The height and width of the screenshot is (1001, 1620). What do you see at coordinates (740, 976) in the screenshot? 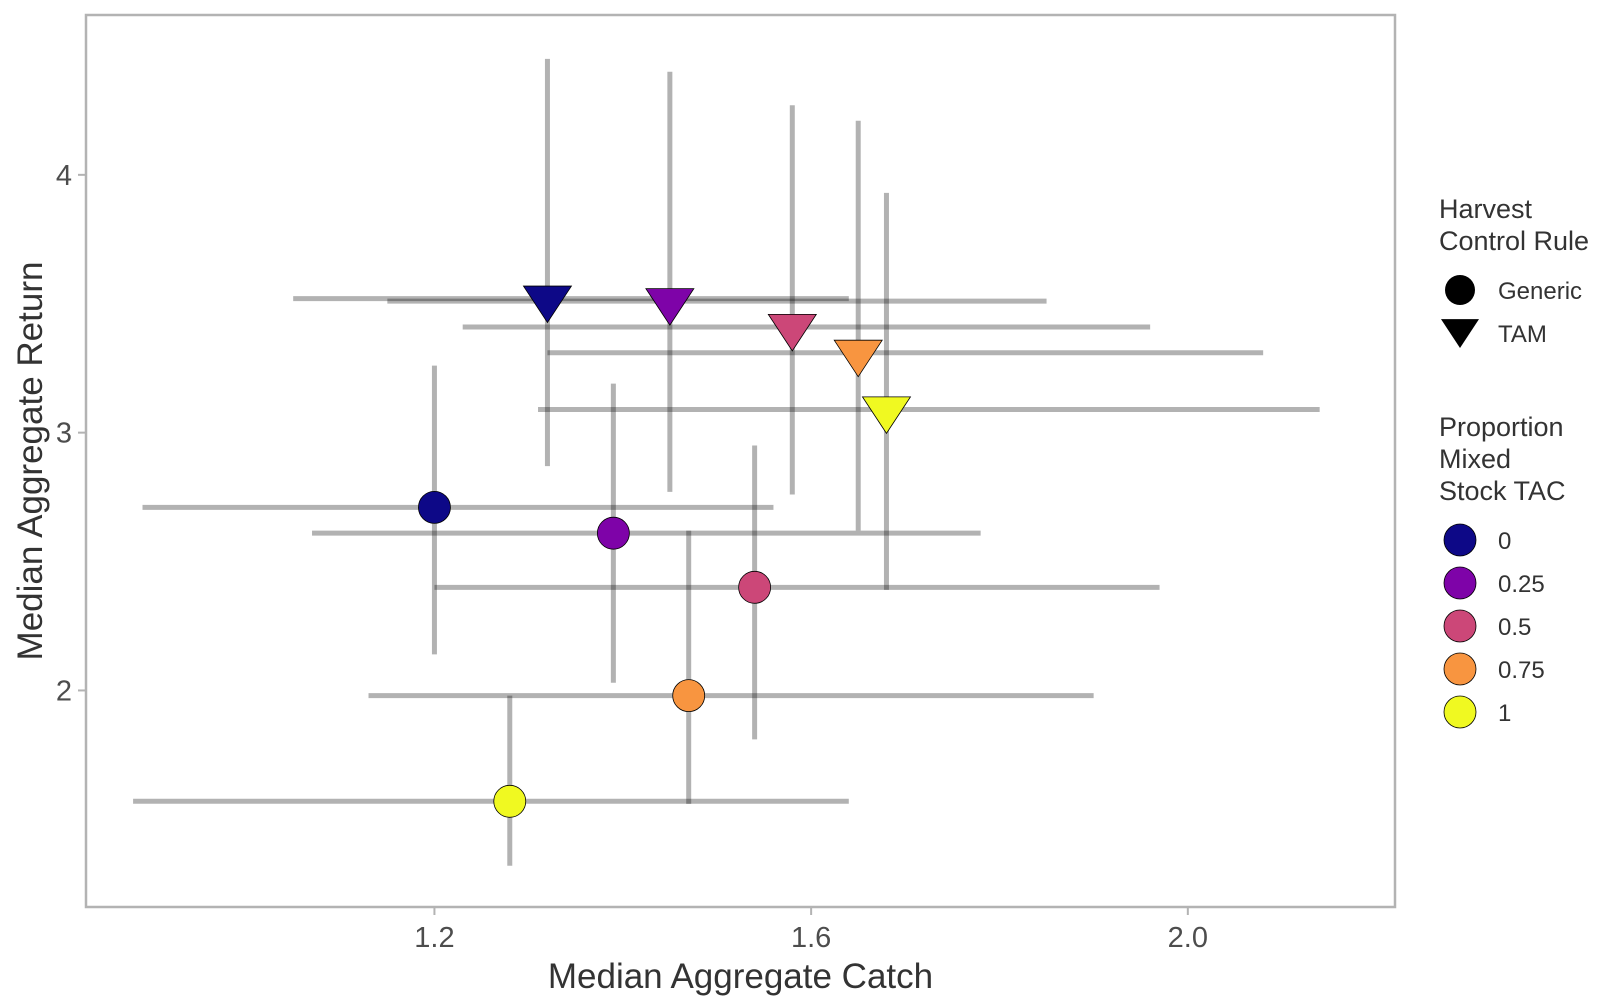
I see `x-axis-title: Median Aggregate Catch` at bounding box center [740, 976].